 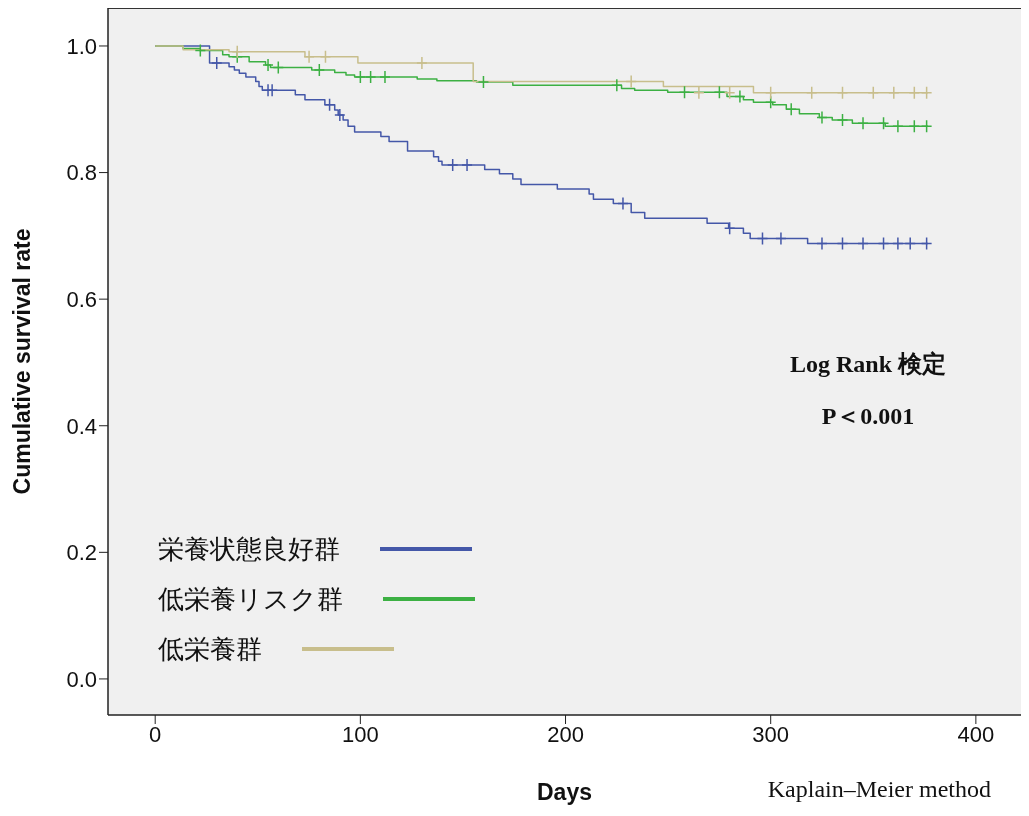 I want to click on x-tick-label: 100, so click(x=360, y=734).